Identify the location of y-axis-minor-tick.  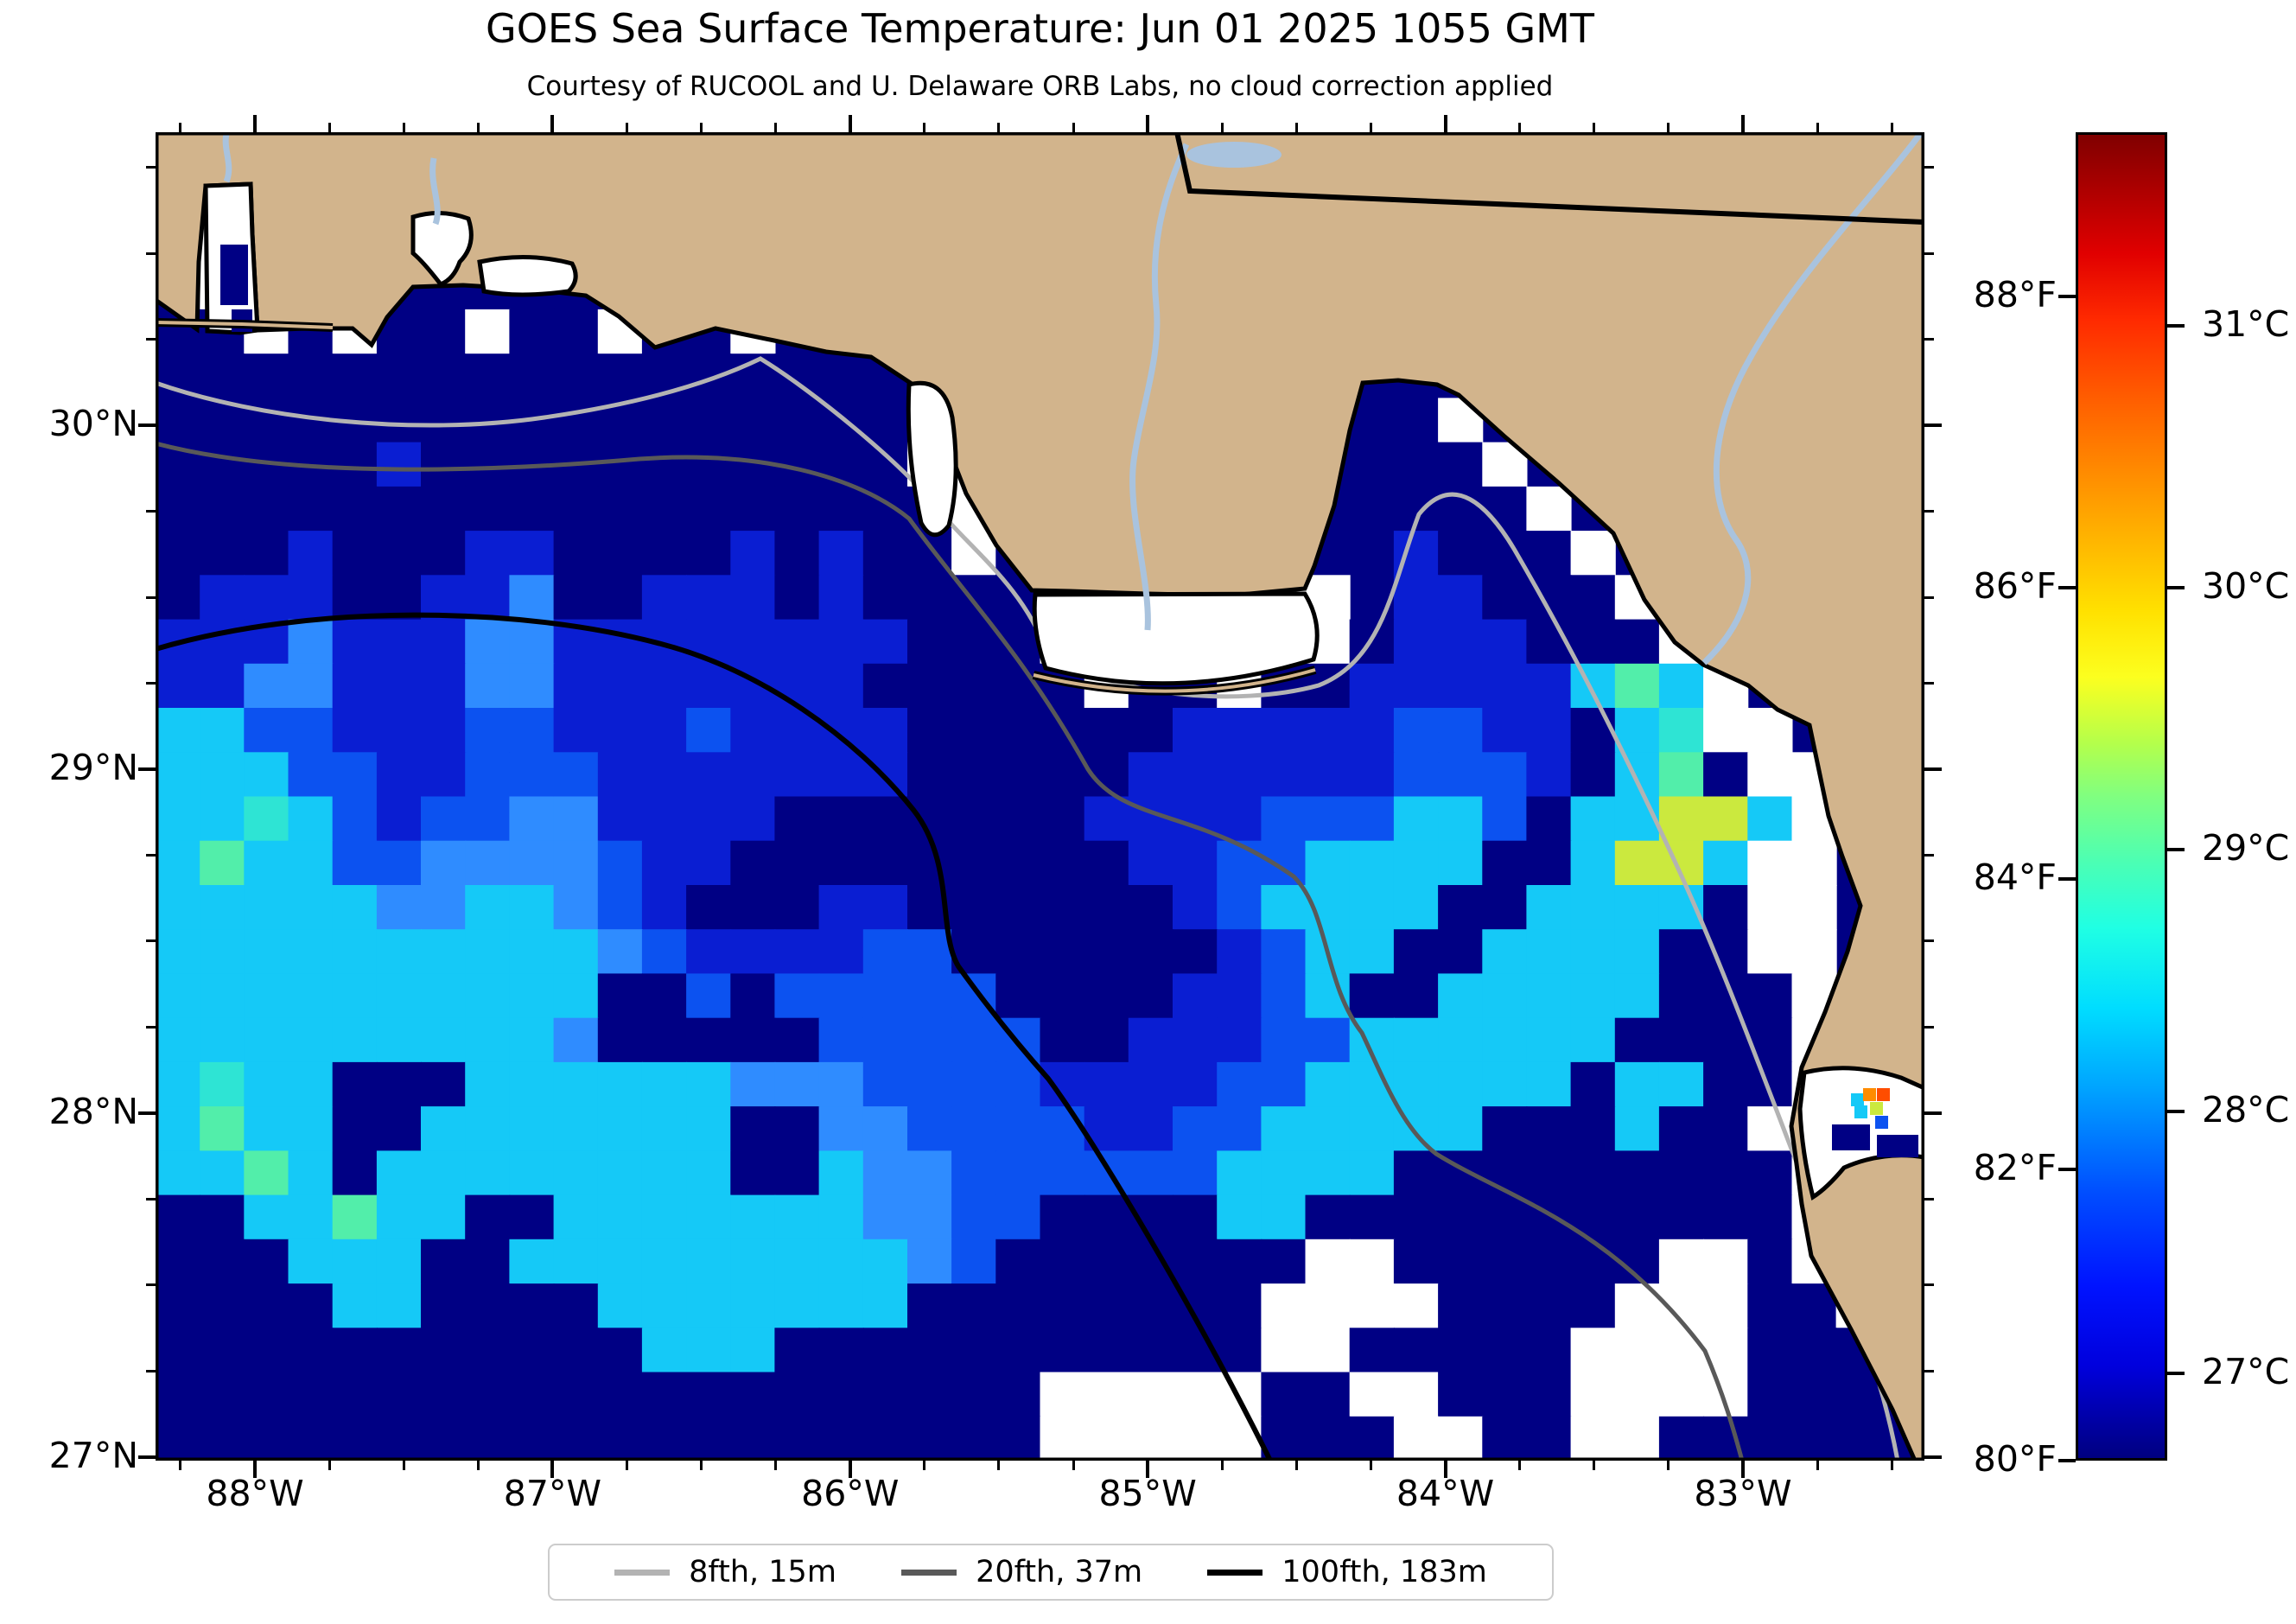
(151, 254).